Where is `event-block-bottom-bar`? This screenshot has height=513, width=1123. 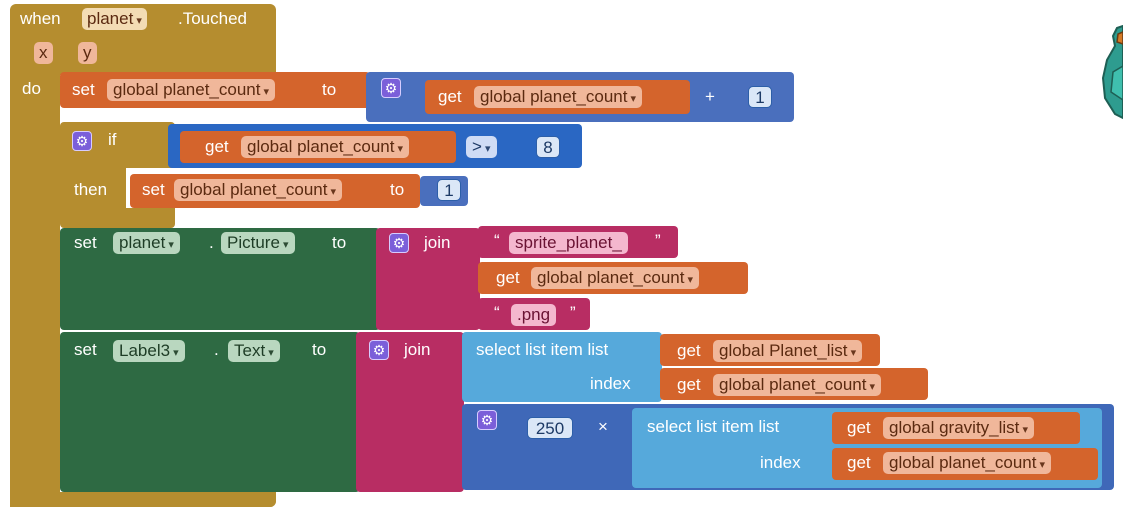
event-block-bottom-bar is located at coordinates (143, 499).